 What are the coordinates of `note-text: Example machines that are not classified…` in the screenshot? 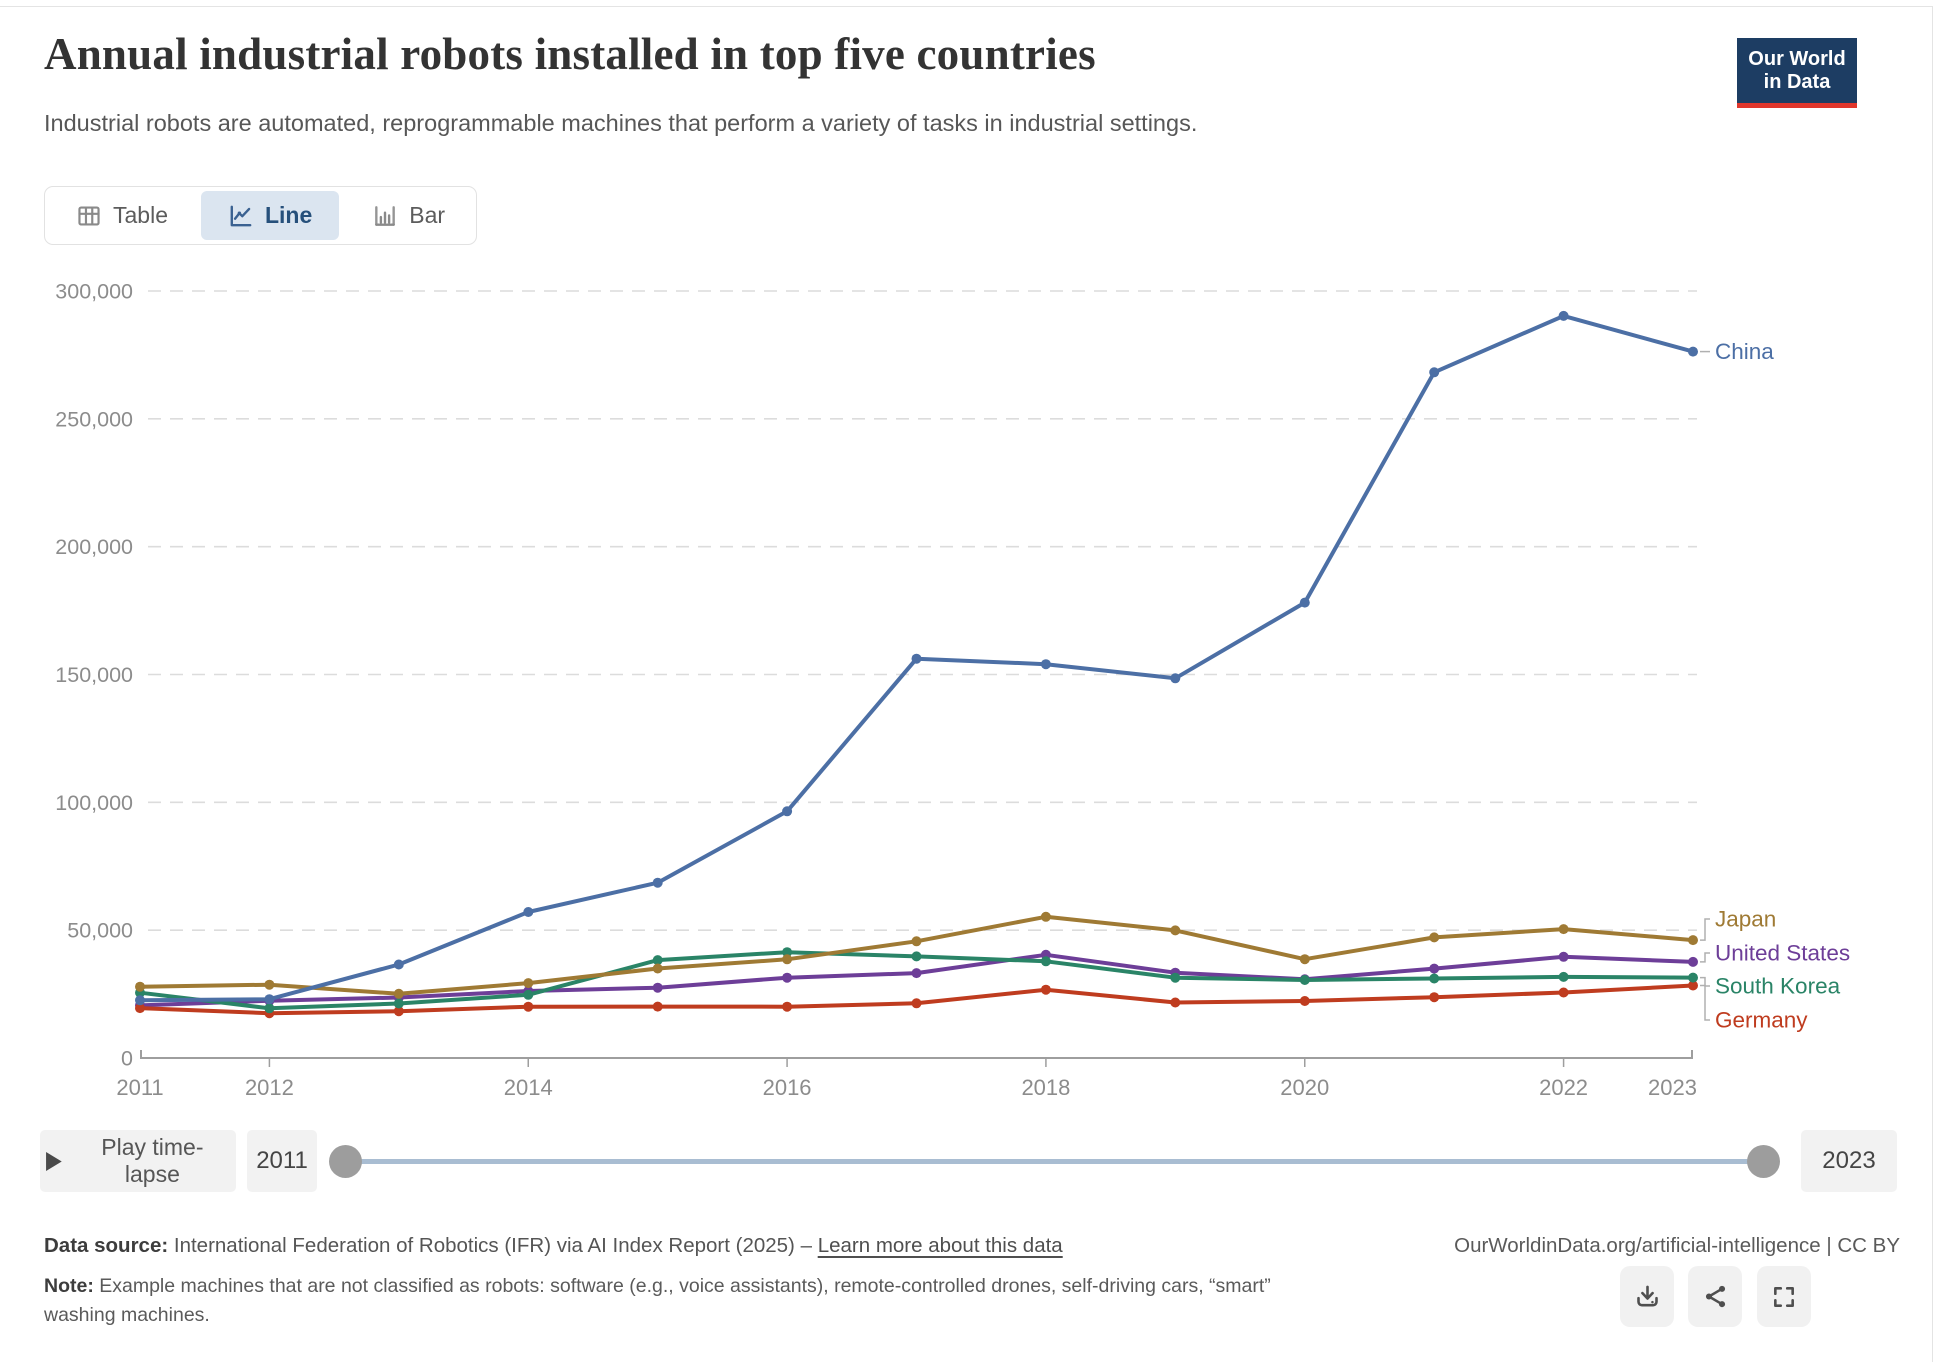 It's located at (657, 1300).